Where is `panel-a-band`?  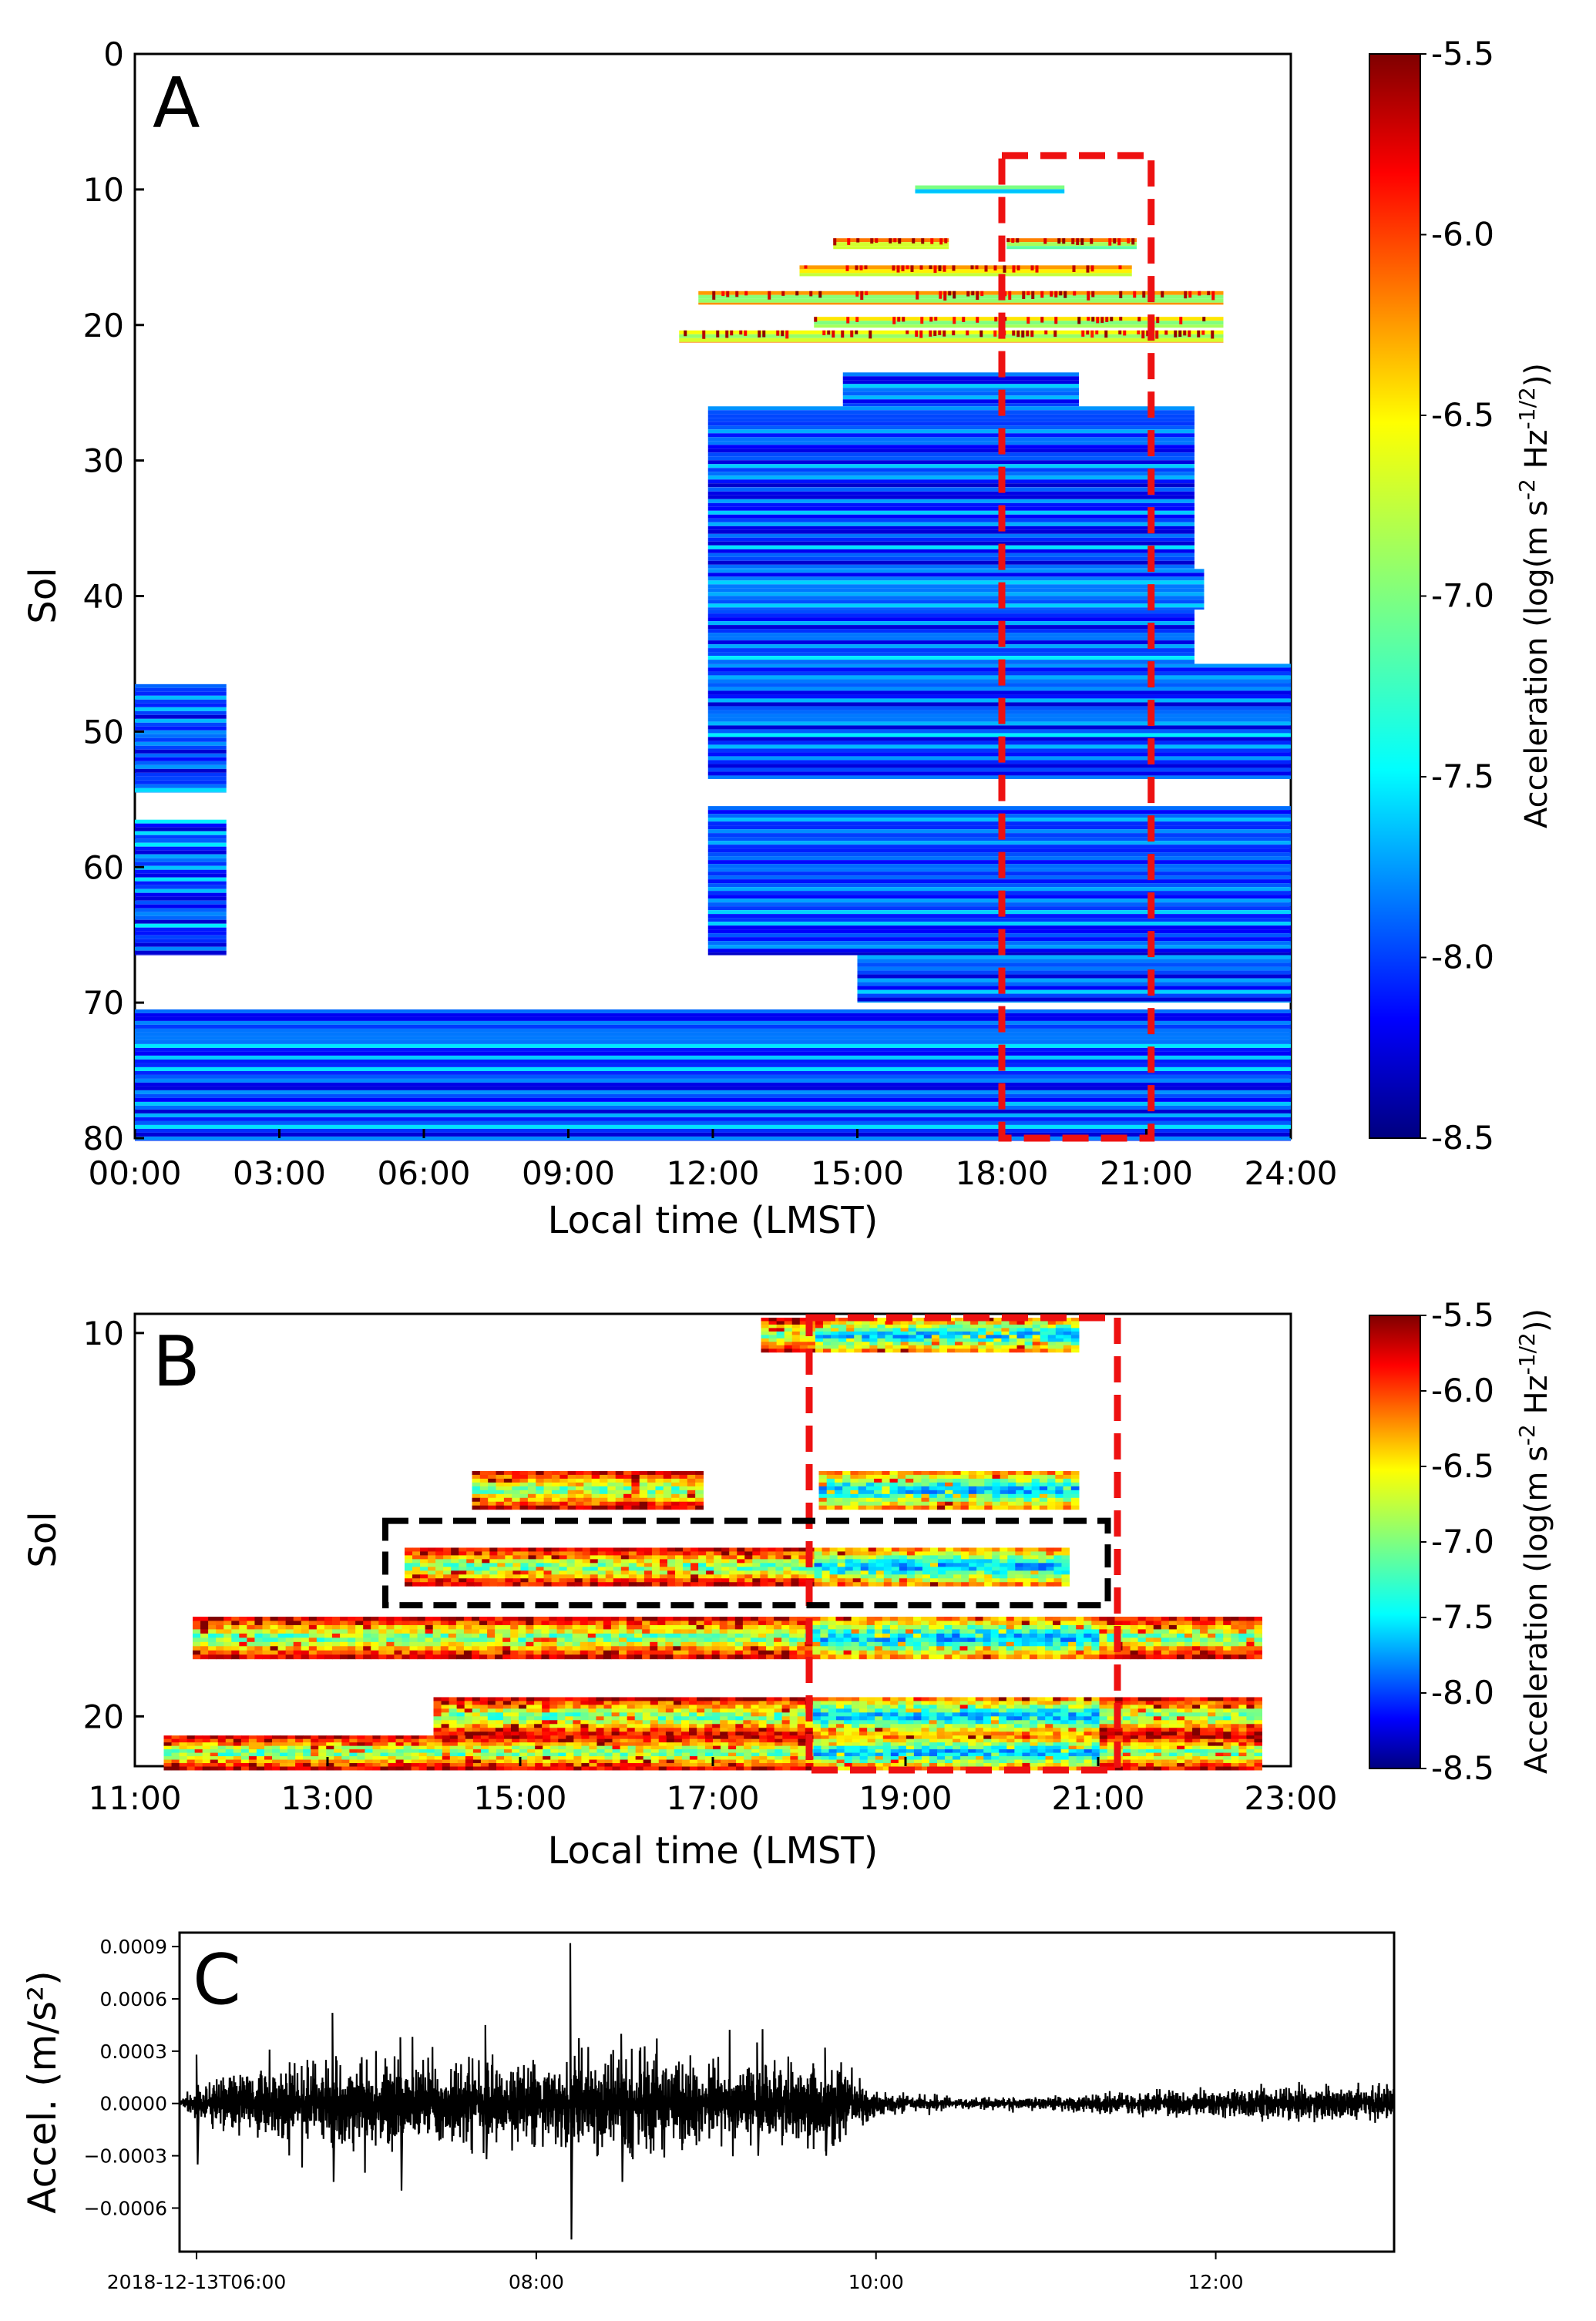 panel-a-band is located at coordinates (181, 739).